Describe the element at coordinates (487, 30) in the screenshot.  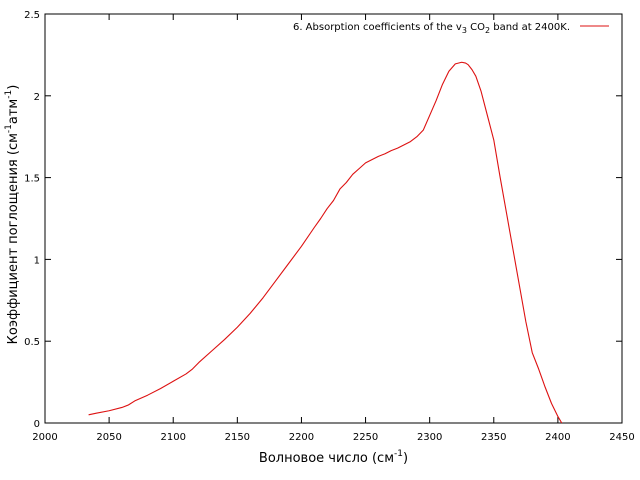
I see `legend-label-sub2: 2` at that location.